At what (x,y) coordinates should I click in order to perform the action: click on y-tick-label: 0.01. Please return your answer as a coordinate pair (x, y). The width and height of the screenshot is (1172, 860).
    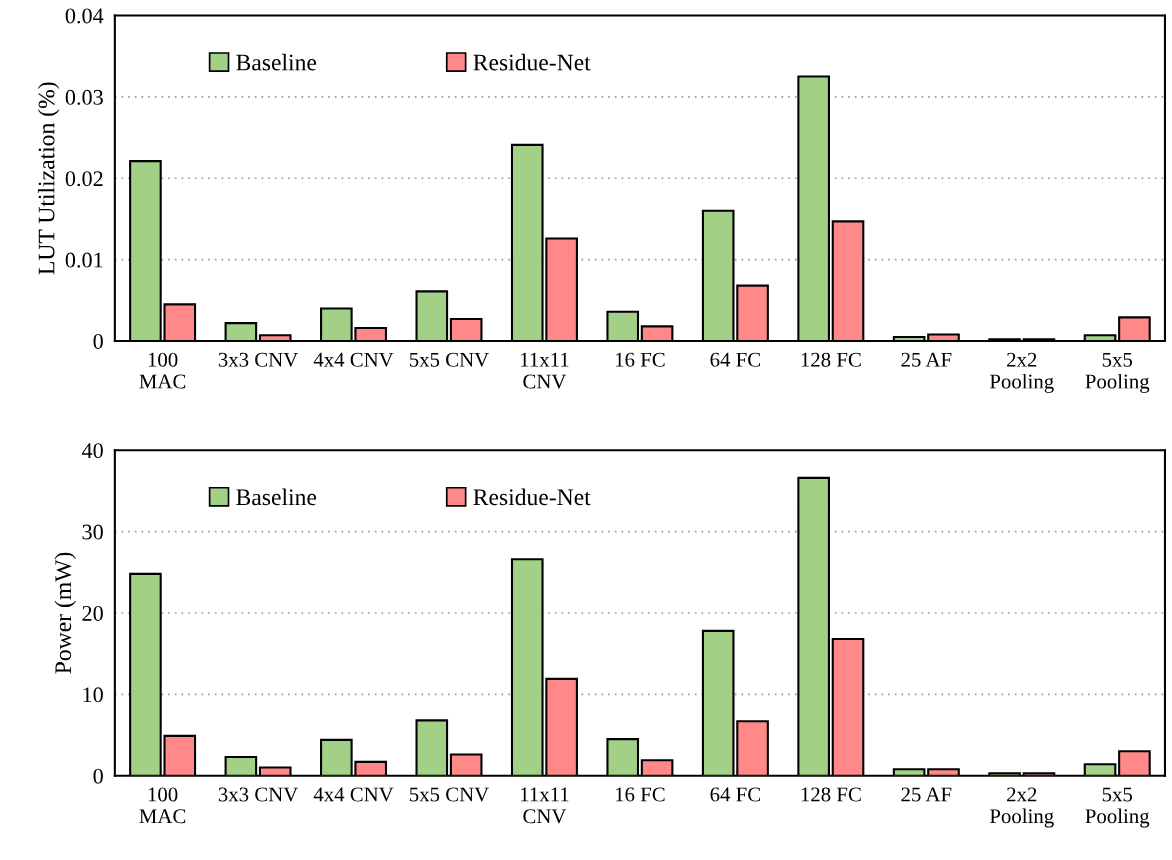
    Looking at the image, I should click on (84, 260).